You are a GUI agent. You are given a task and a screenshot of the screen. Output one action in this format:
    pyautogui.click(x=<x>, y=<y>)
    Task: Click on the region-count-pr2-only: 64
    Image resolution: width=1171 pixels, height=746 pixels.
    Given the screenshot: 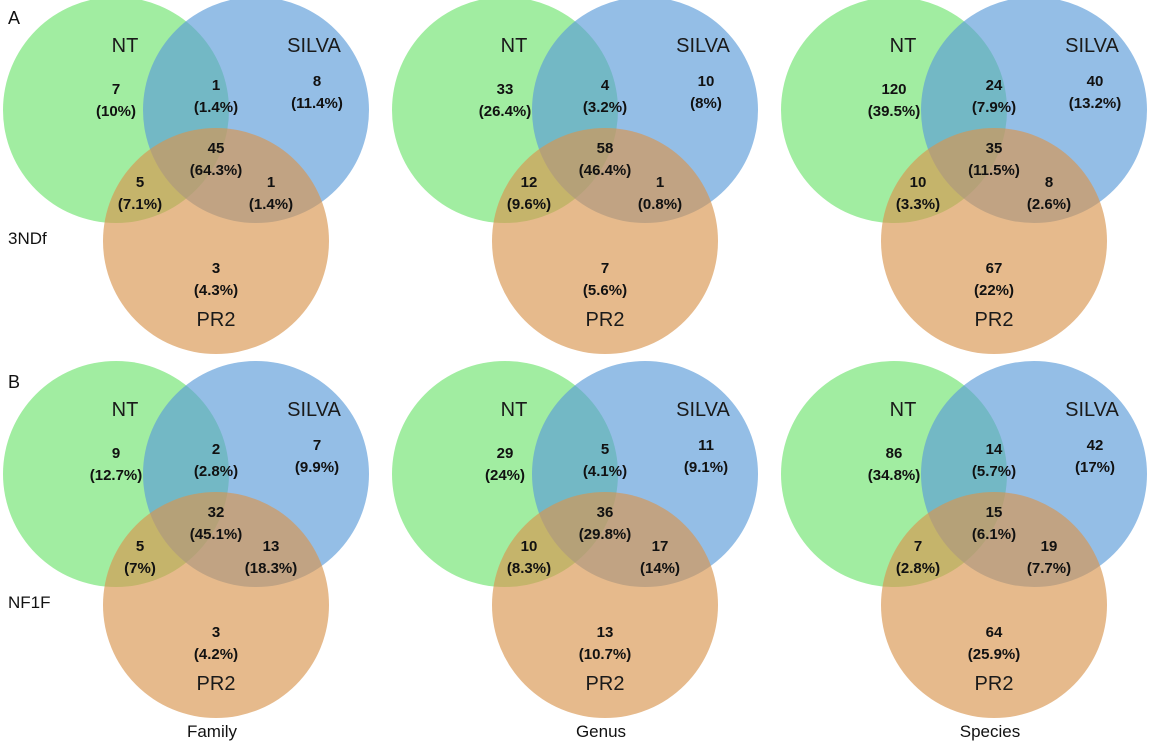 What is the action you would take?
    pyautogui.click(x=994, y=632)
    